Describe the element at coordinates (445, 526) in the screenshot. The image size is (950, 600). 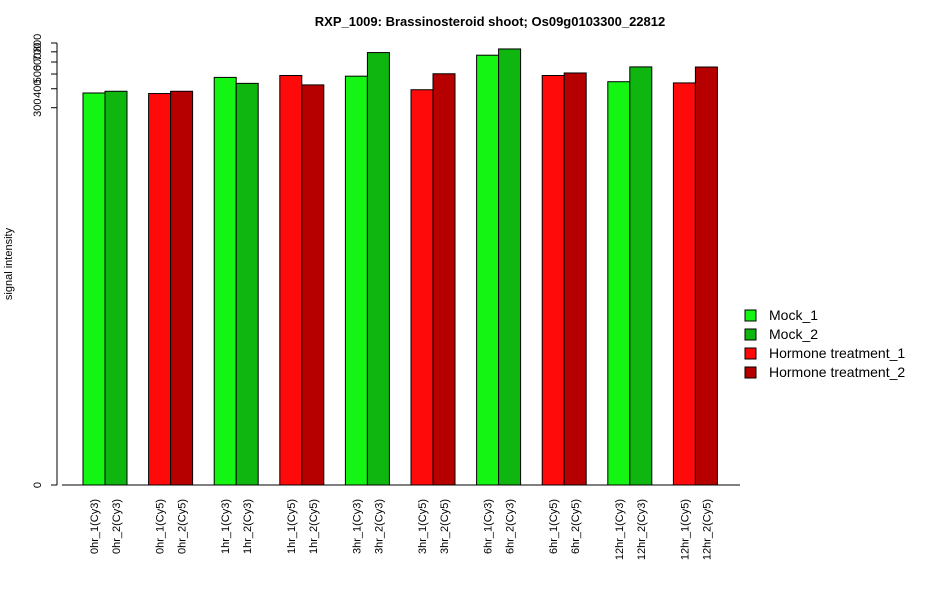
I see `x-tick-label: 3hr_2(Cy5)` at that location.